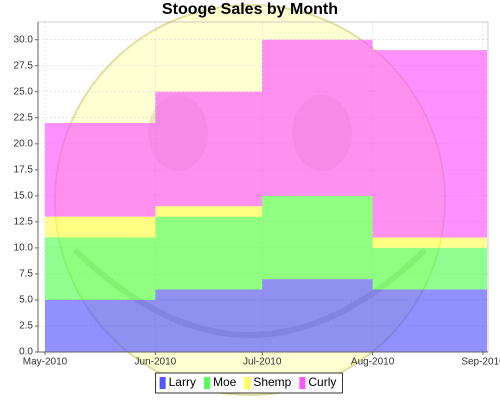 The width and height of the screenshot is (500, 400). I want to click on legend-item: Curly, so click(317, 382).